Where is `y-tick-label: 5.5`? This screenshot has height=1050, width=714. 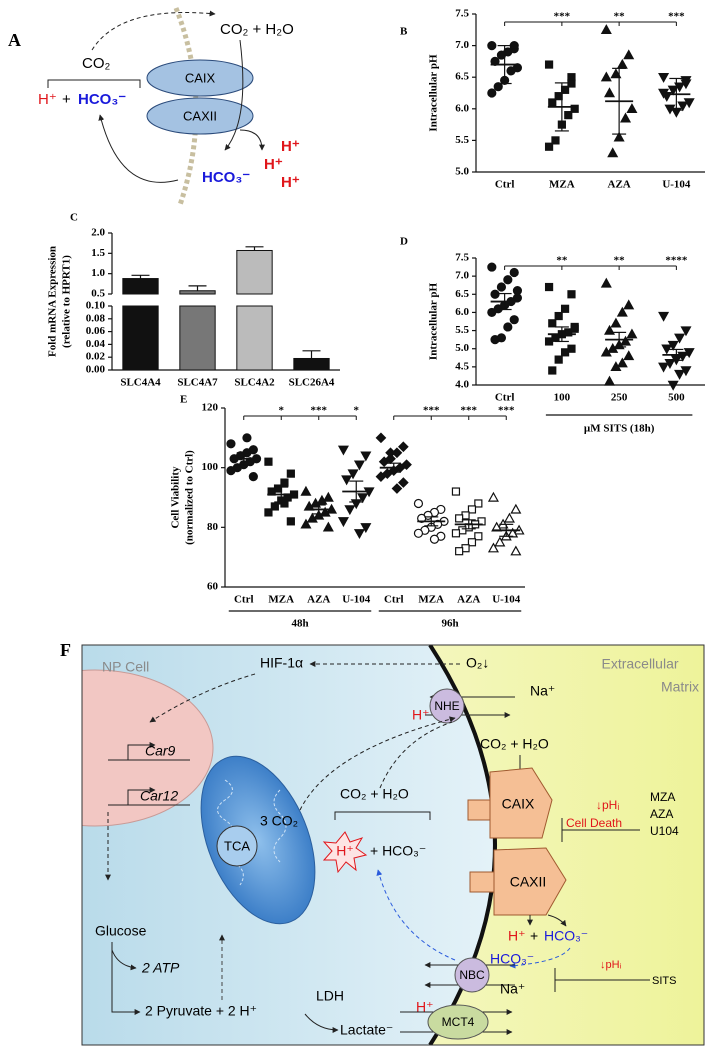
y-tick-label: 5.5 is located at coordinates (462, 140).